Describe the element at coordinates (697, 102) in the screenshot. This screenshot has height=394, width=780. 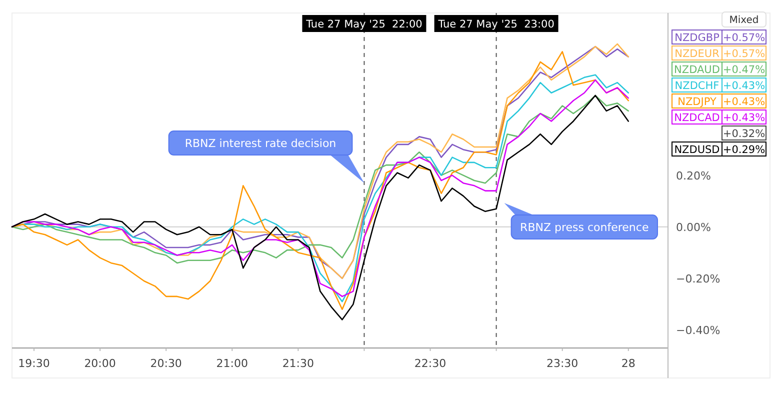
I see `legend-label: NZDJPY` at that location.